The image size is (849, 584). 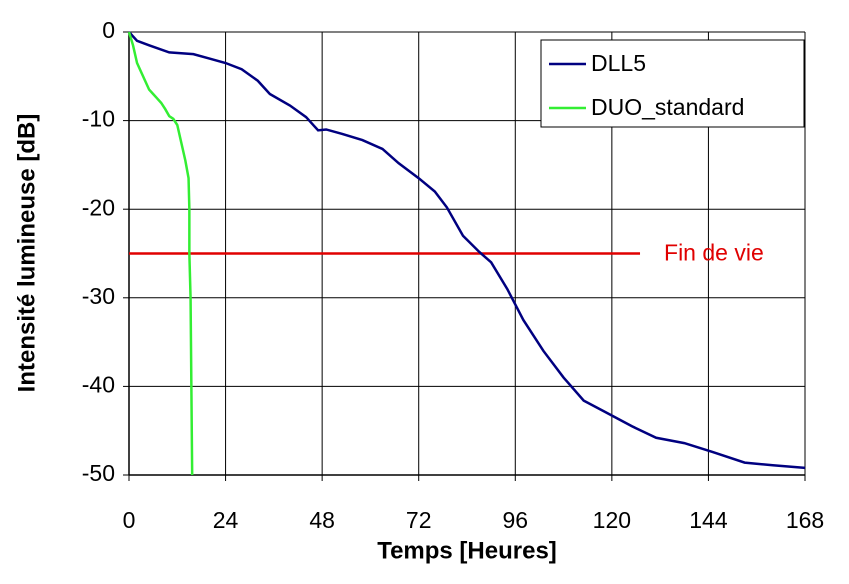 I want to click on x-tick-label: 24, so click(x=226, y=520).